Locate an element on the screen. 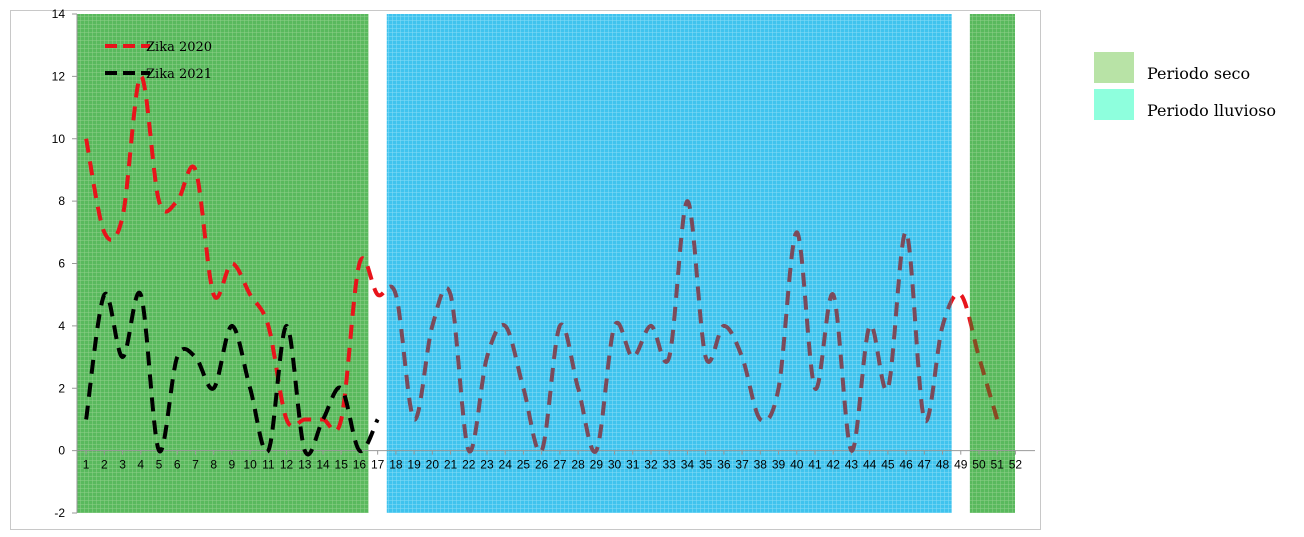 The width and height of the screenshot is (1304, 537). x-tick-label: 16 is located at coordinates (360, 465).